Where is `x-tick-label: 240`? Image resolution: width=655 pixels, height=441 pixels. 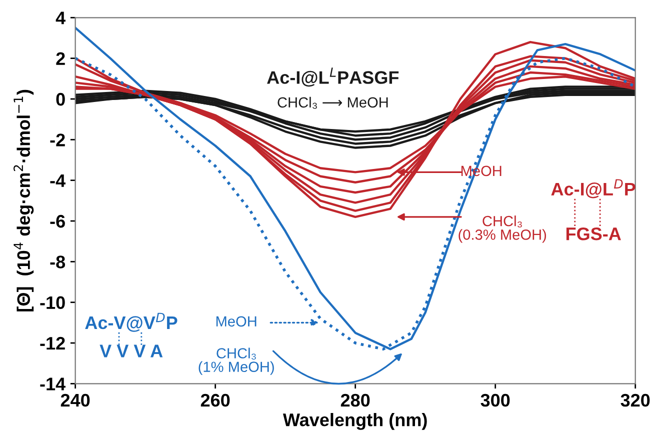 x-tick-label: 240 is located at coordinates (75, 400).